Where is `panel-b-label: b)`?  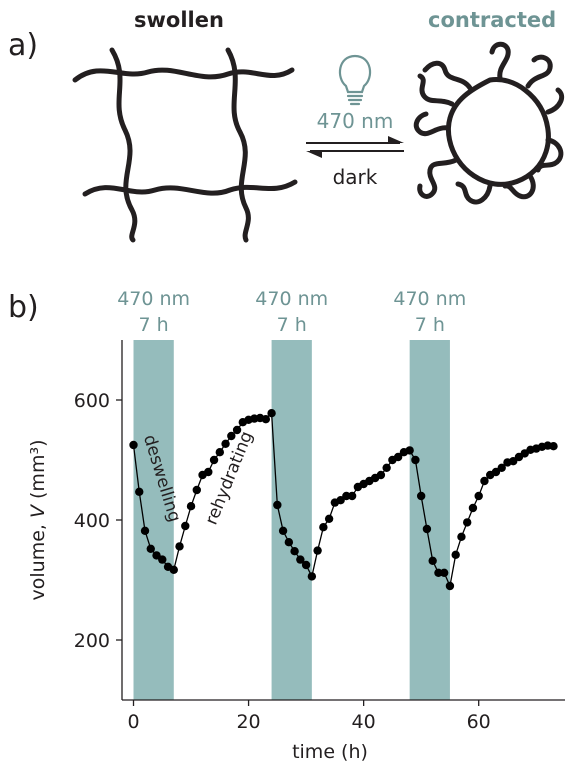 panel-b-label: b) is located at coordinates (23, 307).